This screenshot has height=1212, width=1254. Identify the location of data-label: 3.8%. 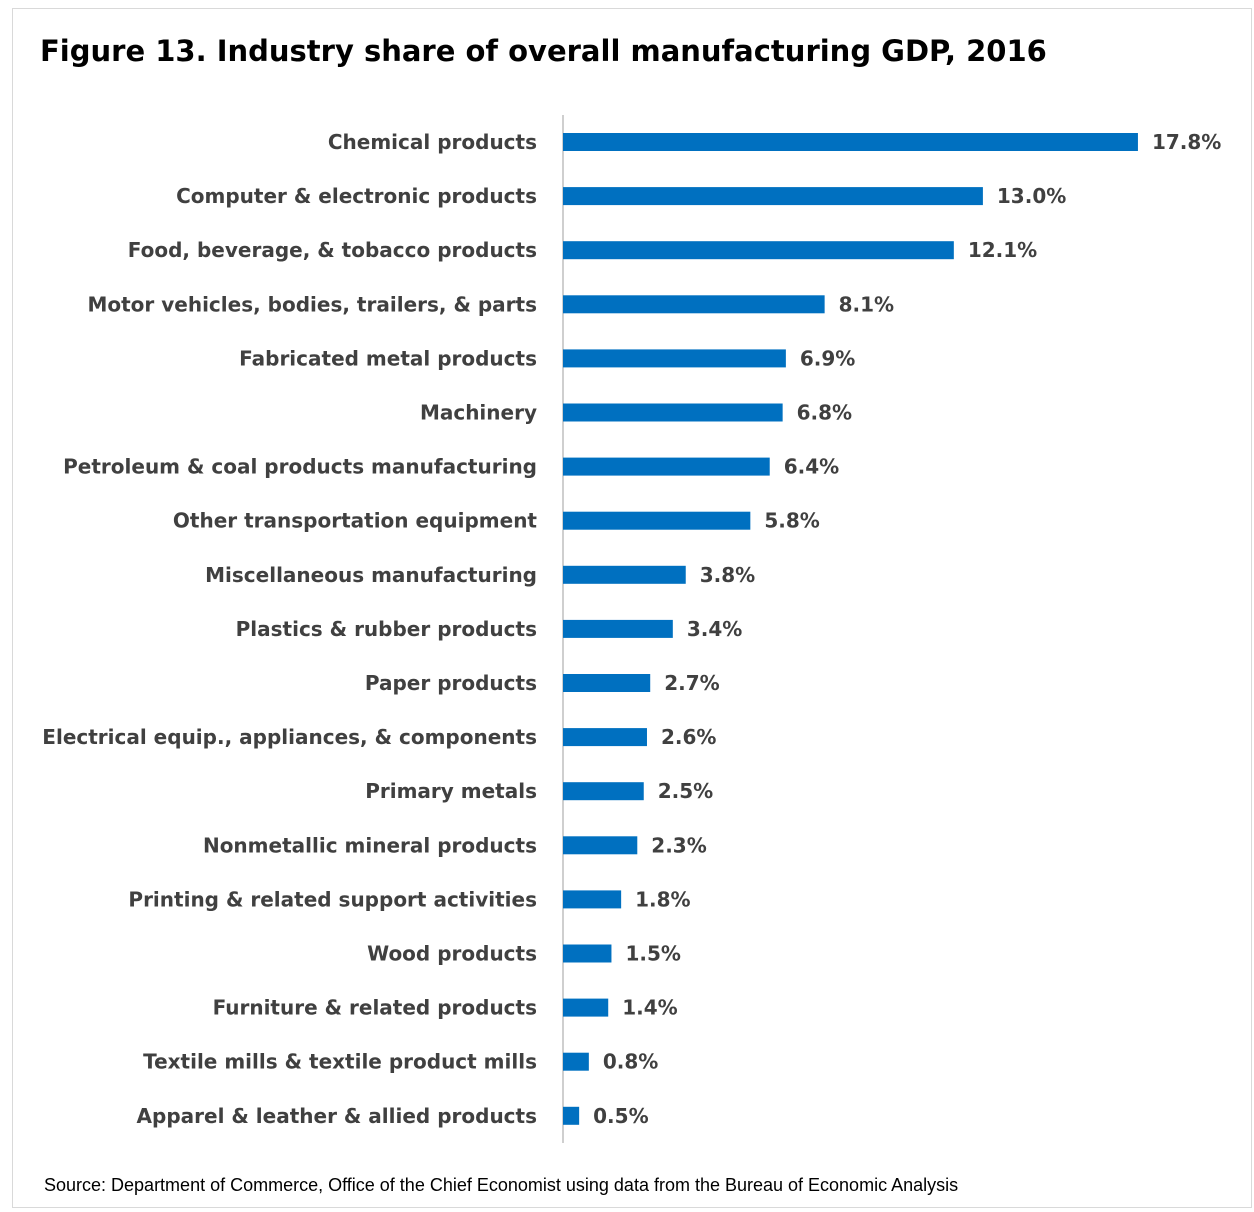
(727, 575).